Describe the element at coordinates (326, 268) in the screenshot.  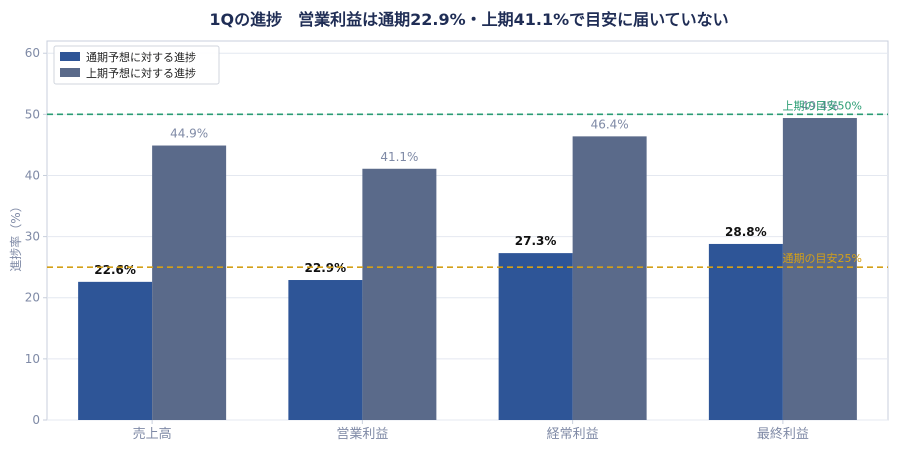
I see `bar-value-label: 22.9%` at that location.